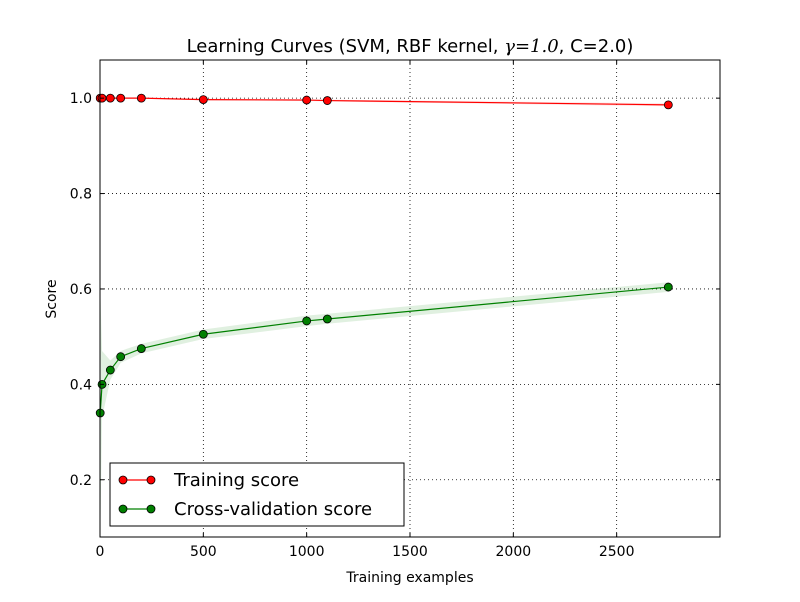  What do you see at coordinates (81, 385) in the screenshot?
I see `y-tick-label: 0.4` at bounding box center [81, 385].